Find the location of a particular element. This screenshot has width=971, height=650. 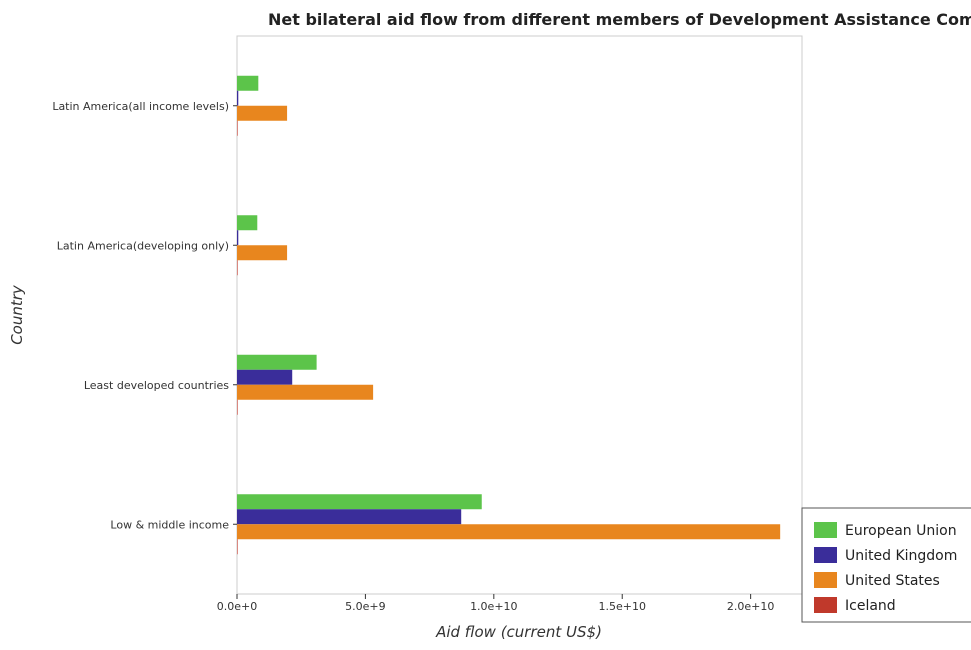

x-tick-label: 5.0e+9 is located at coordinates (365, 606).